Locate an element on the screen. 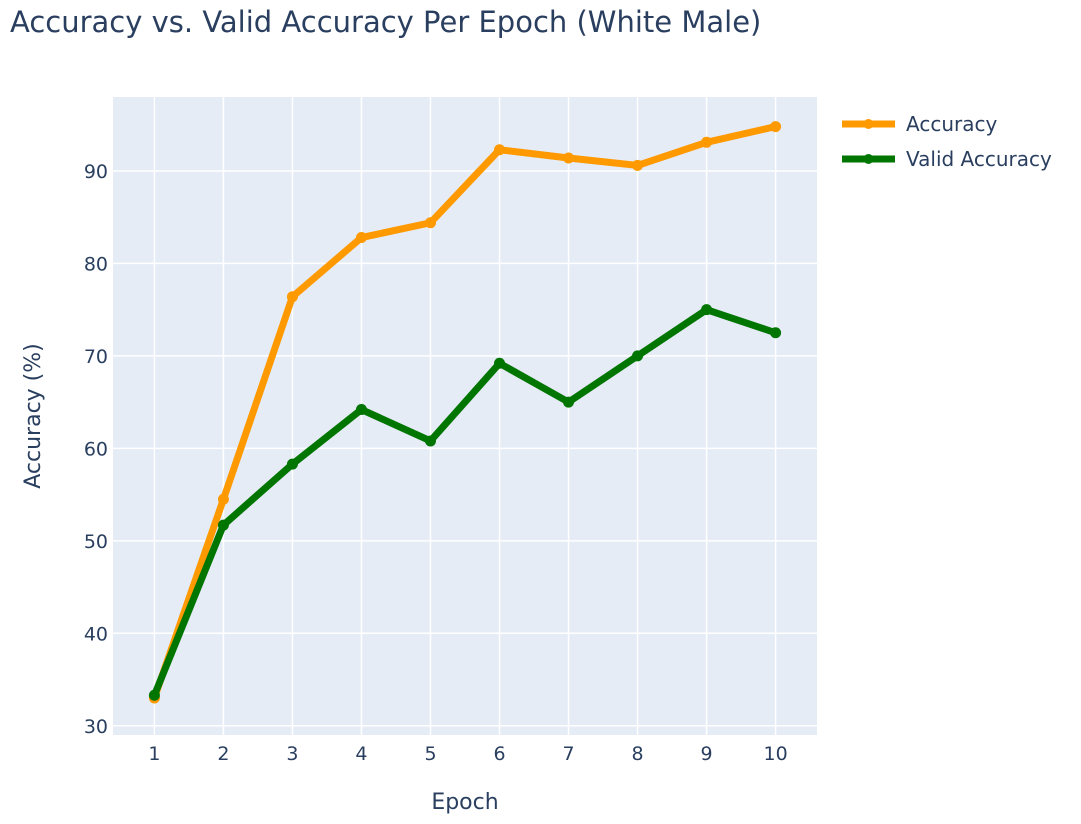 The height and width of the screenshot is (824, 1081). y-tick-label: 30 is located at coordinates (96, 727).